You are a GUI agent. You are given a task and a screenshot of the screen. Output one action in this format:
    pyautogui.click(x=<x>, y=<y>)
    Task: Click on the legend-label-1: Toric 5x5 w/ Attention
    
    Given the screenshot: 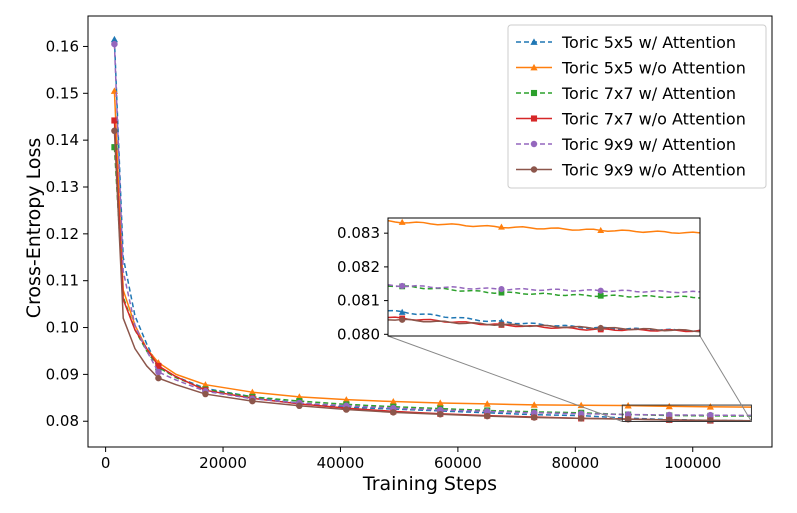 What is the action you would take?
    pyautogui.click(x=648, y=42)
    